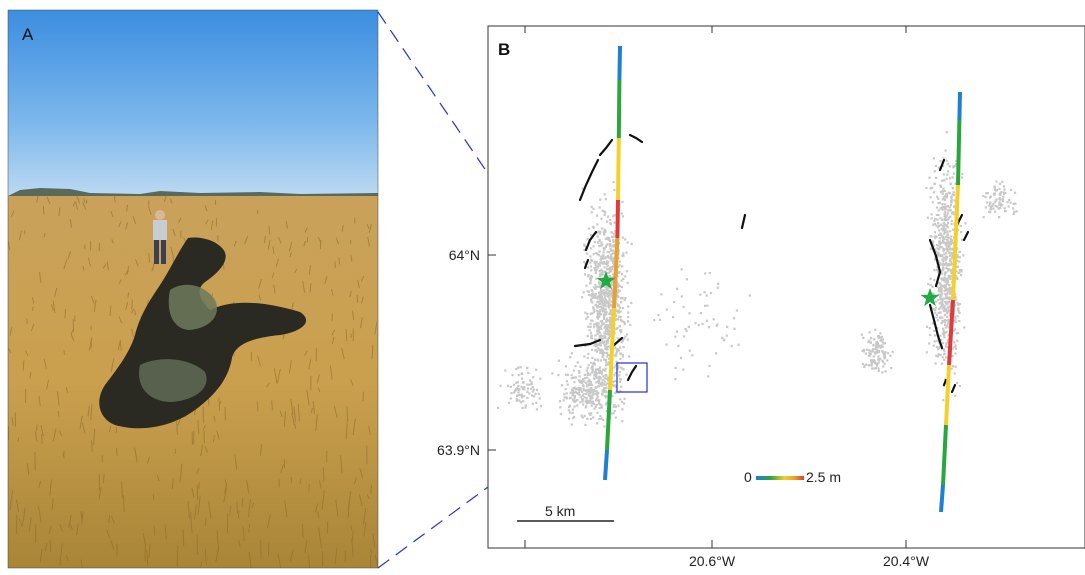 The height and width of the screenshot is (575, 1085). Describe the element at coordinates (780, 478) in the screenshot. I see `slip-color-scale` at that location.